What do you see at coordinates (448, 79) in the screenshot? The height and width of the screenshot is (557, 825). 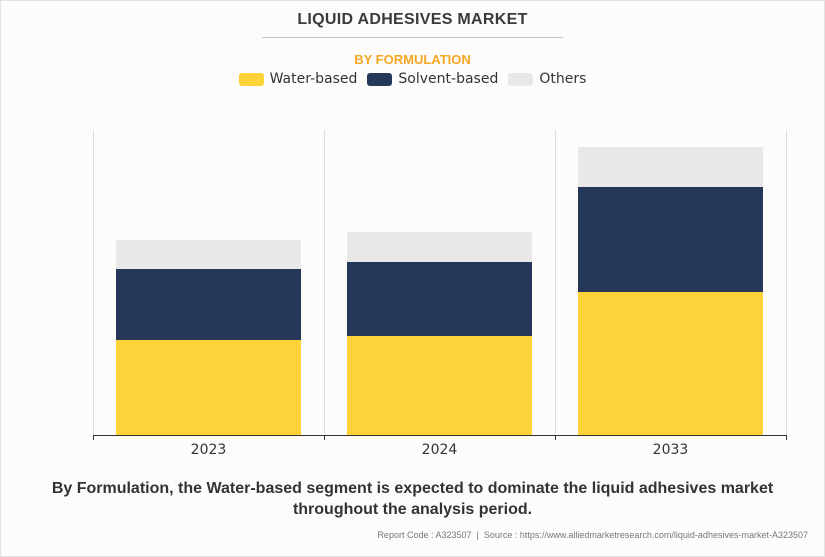 I see `legend-label: Solvent-based` at bounding box center [448, 79].